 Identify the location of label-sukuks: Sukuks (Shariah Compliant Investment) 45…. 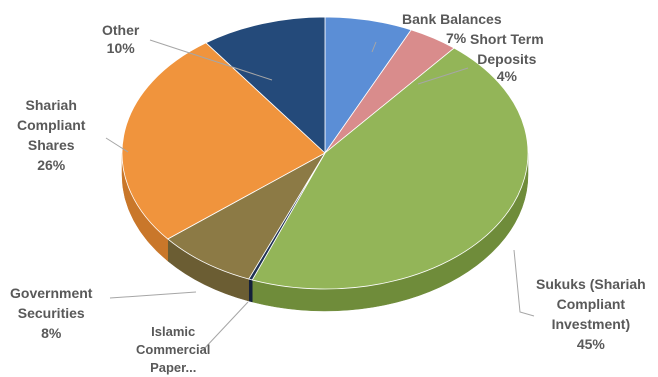
(591, 314).